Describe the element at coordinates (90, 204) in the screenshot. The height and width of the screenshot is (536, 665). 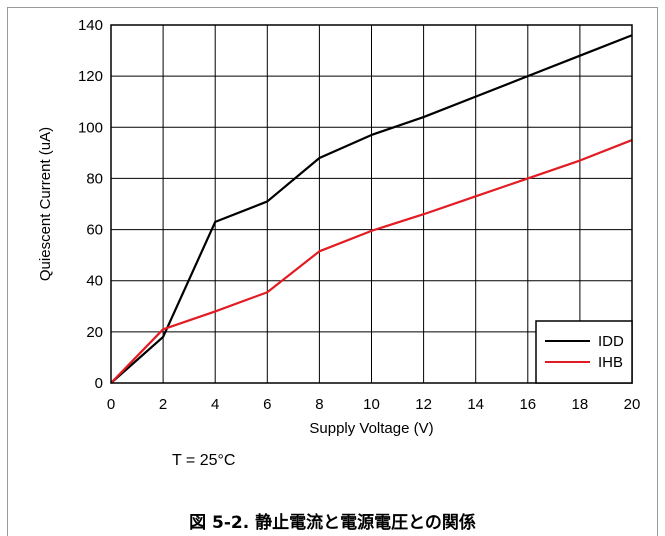
I see `y-tick-labels: 0 20 40 60 80 100 120 140` at that location.